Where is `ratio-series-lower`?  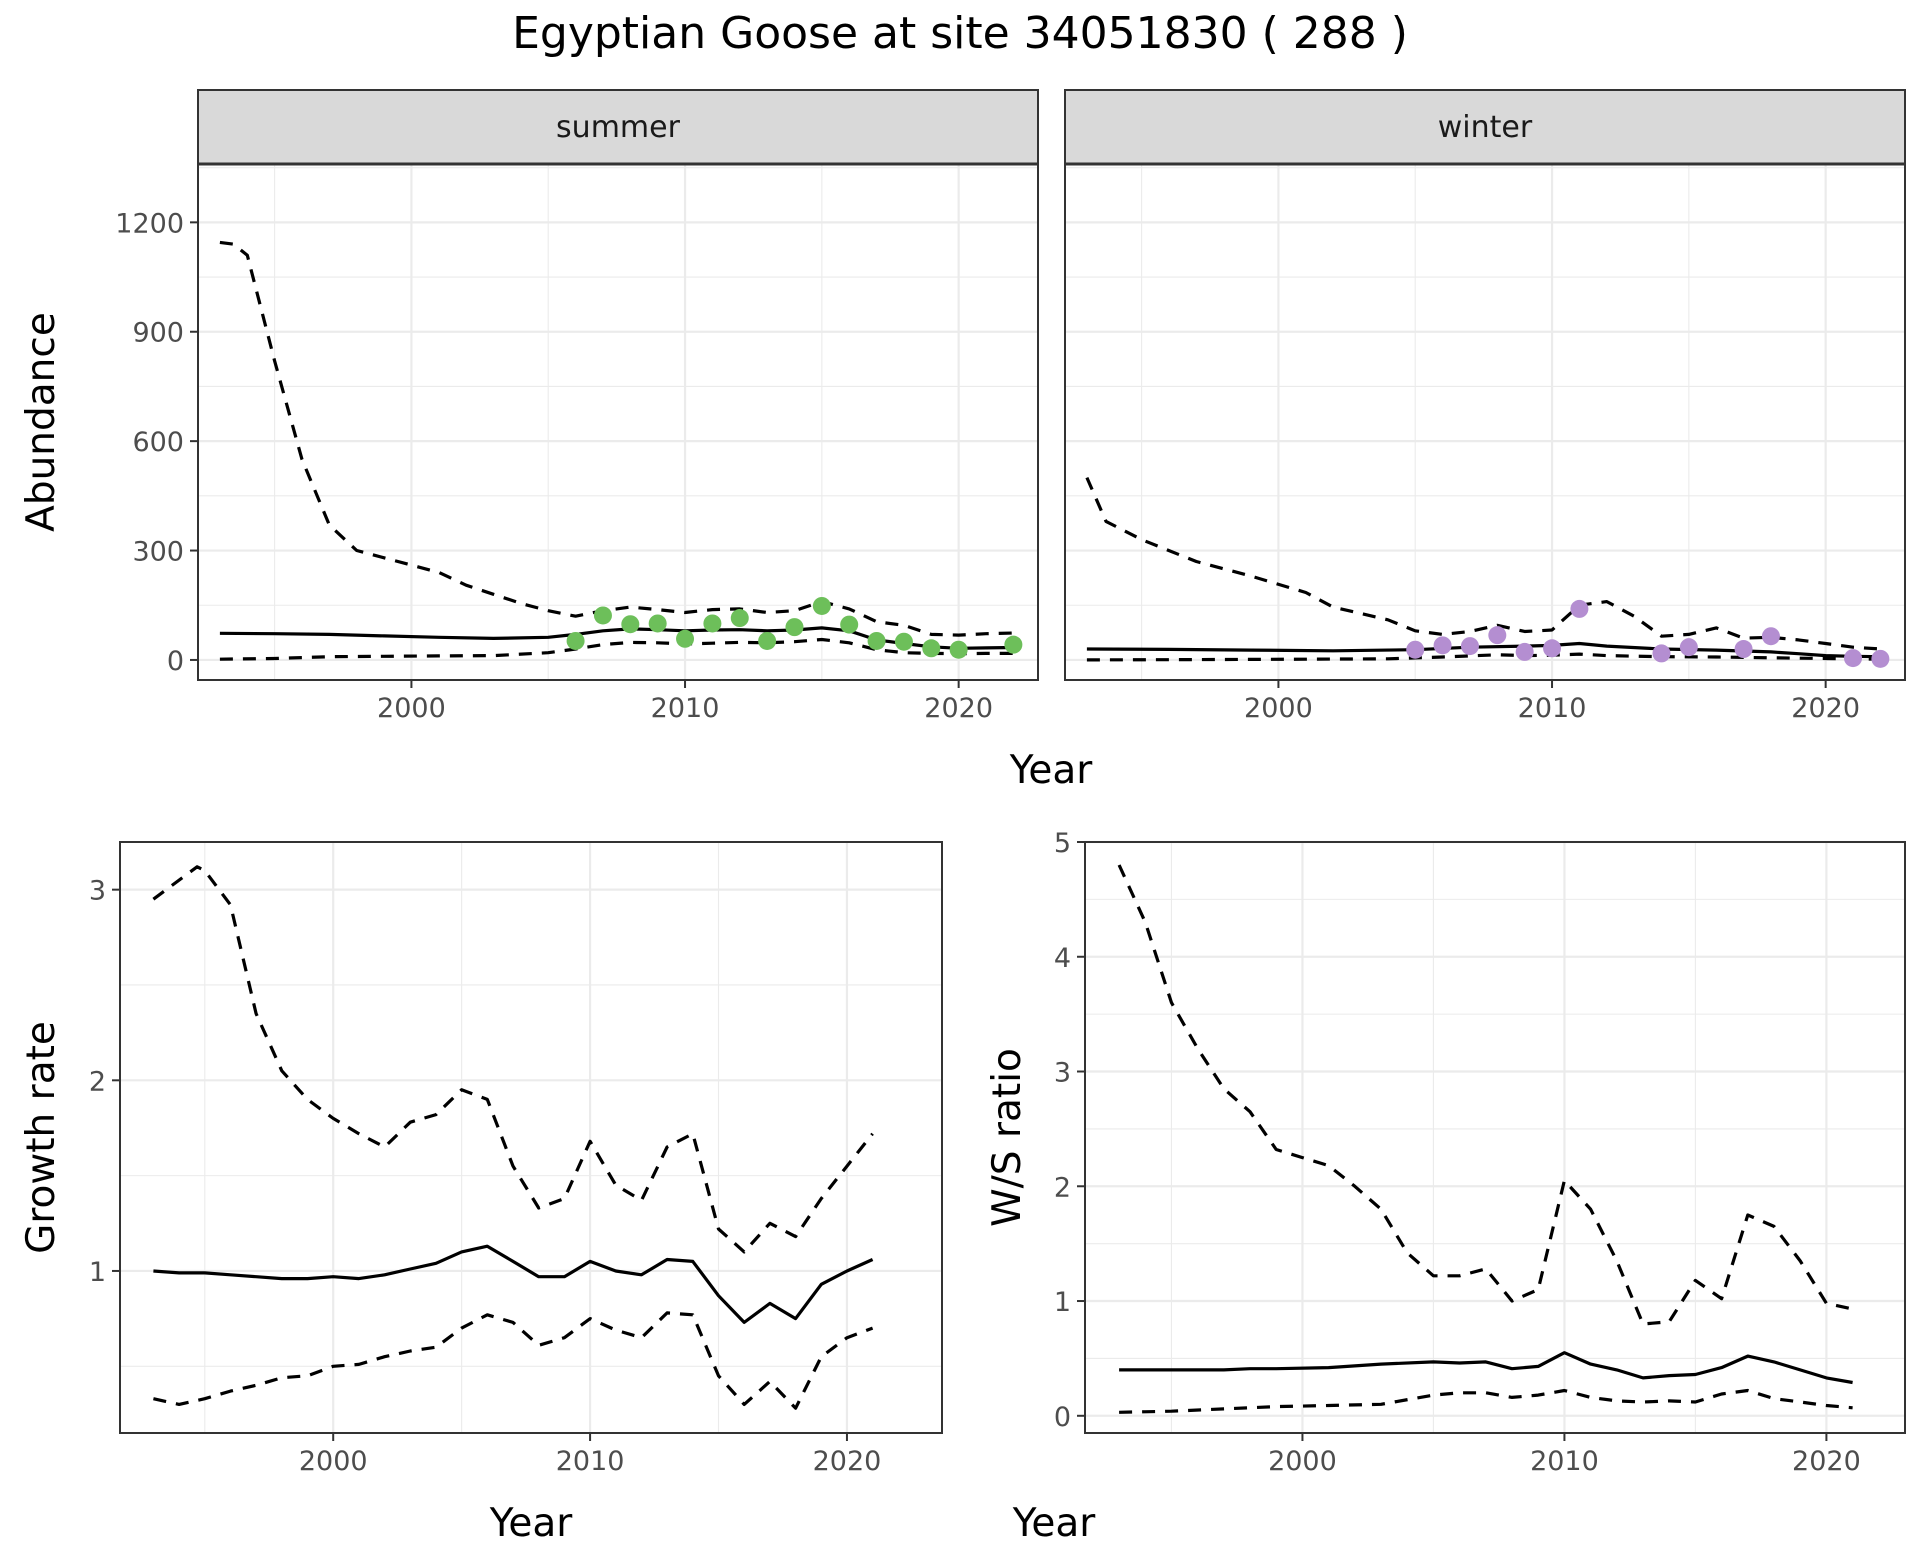
ratio-series-lower is located at coordinates (1486, 1401).